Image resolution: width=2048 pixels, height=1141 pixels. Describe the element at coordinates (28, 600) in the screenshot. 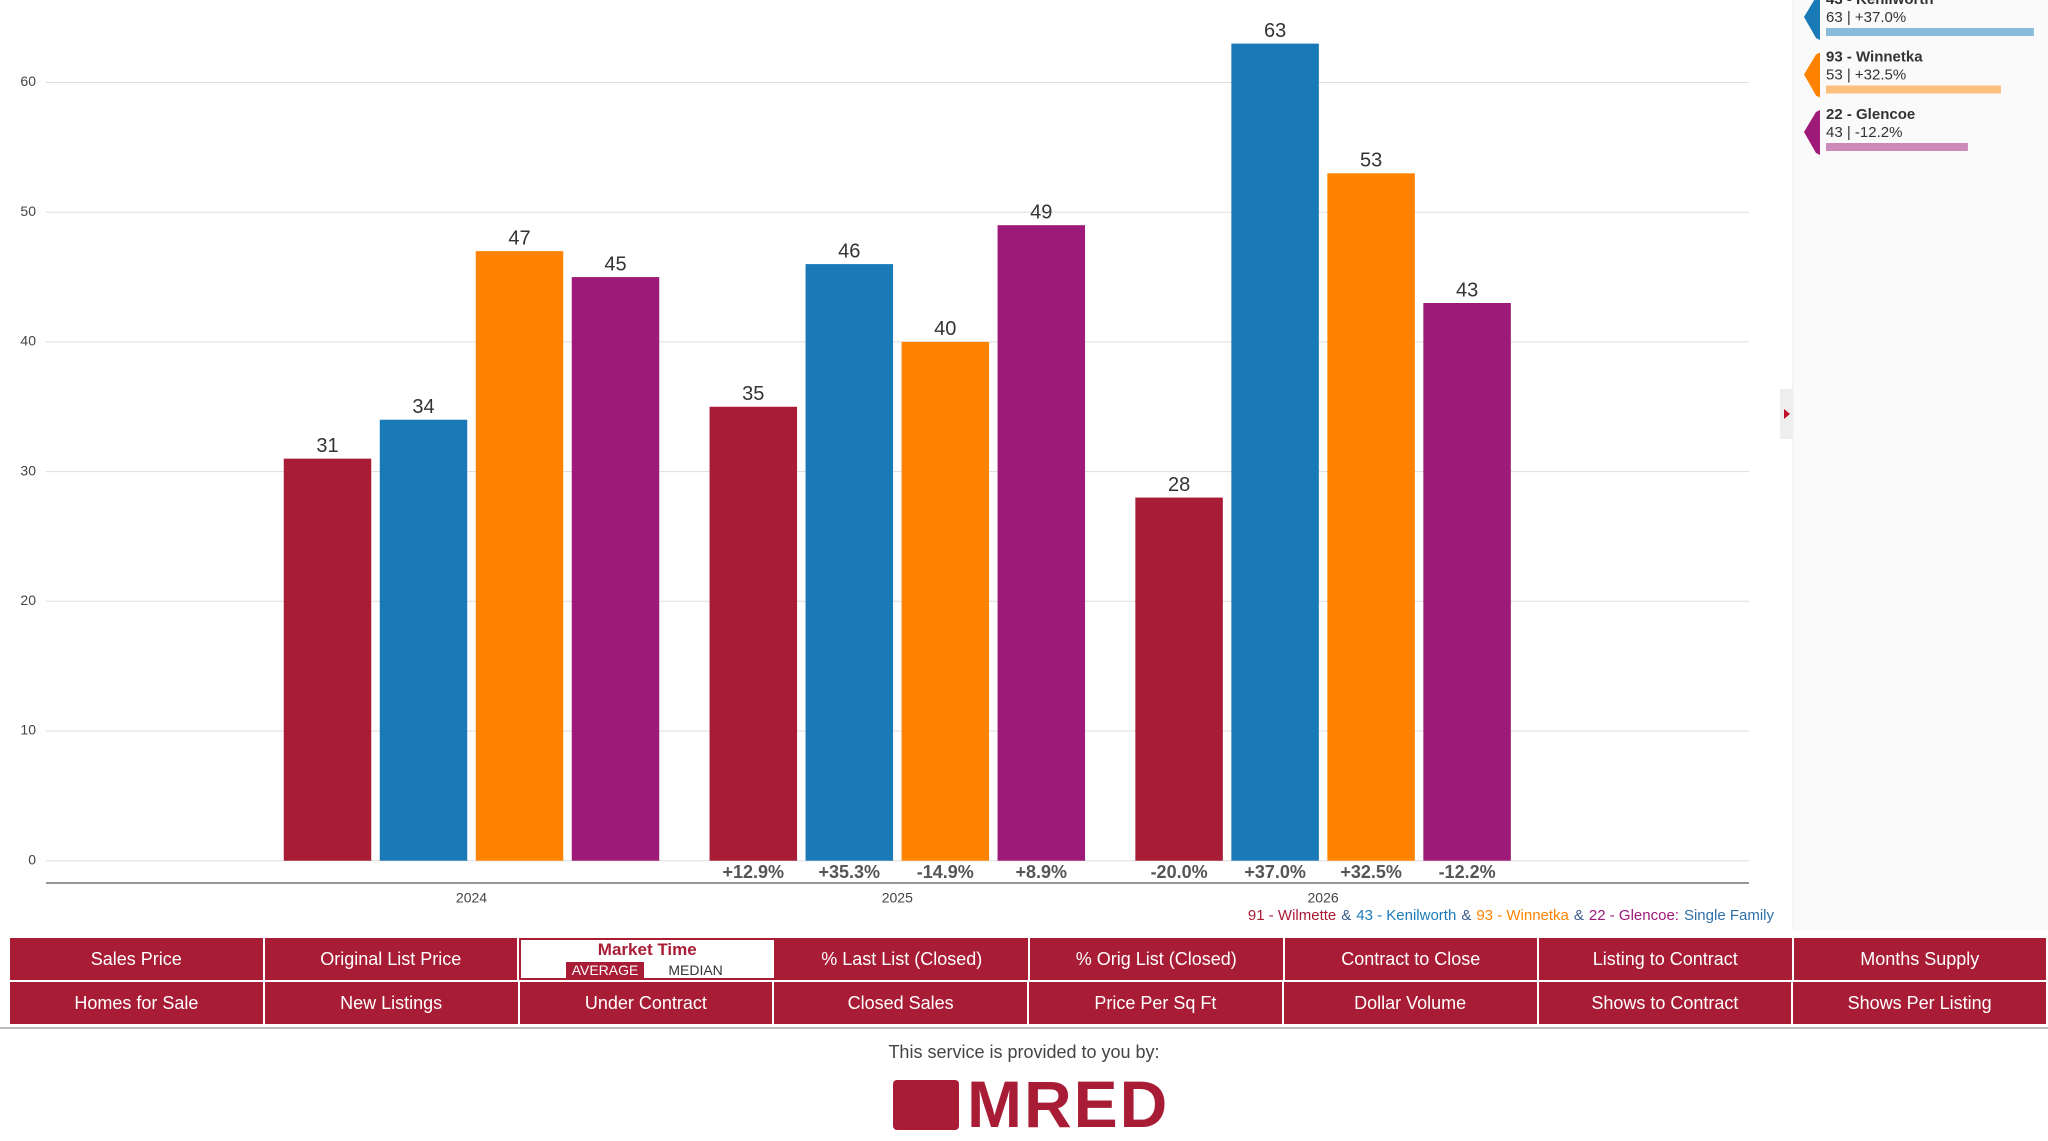

I see `y-tick-label: 20` at that location.